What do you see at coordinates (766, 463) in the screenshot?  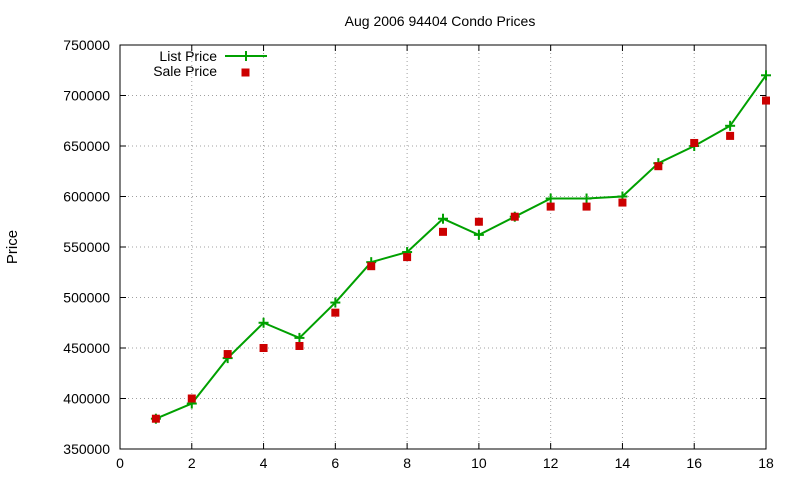 I see `x-tick-label: 18` at bounding box center [766, 463].